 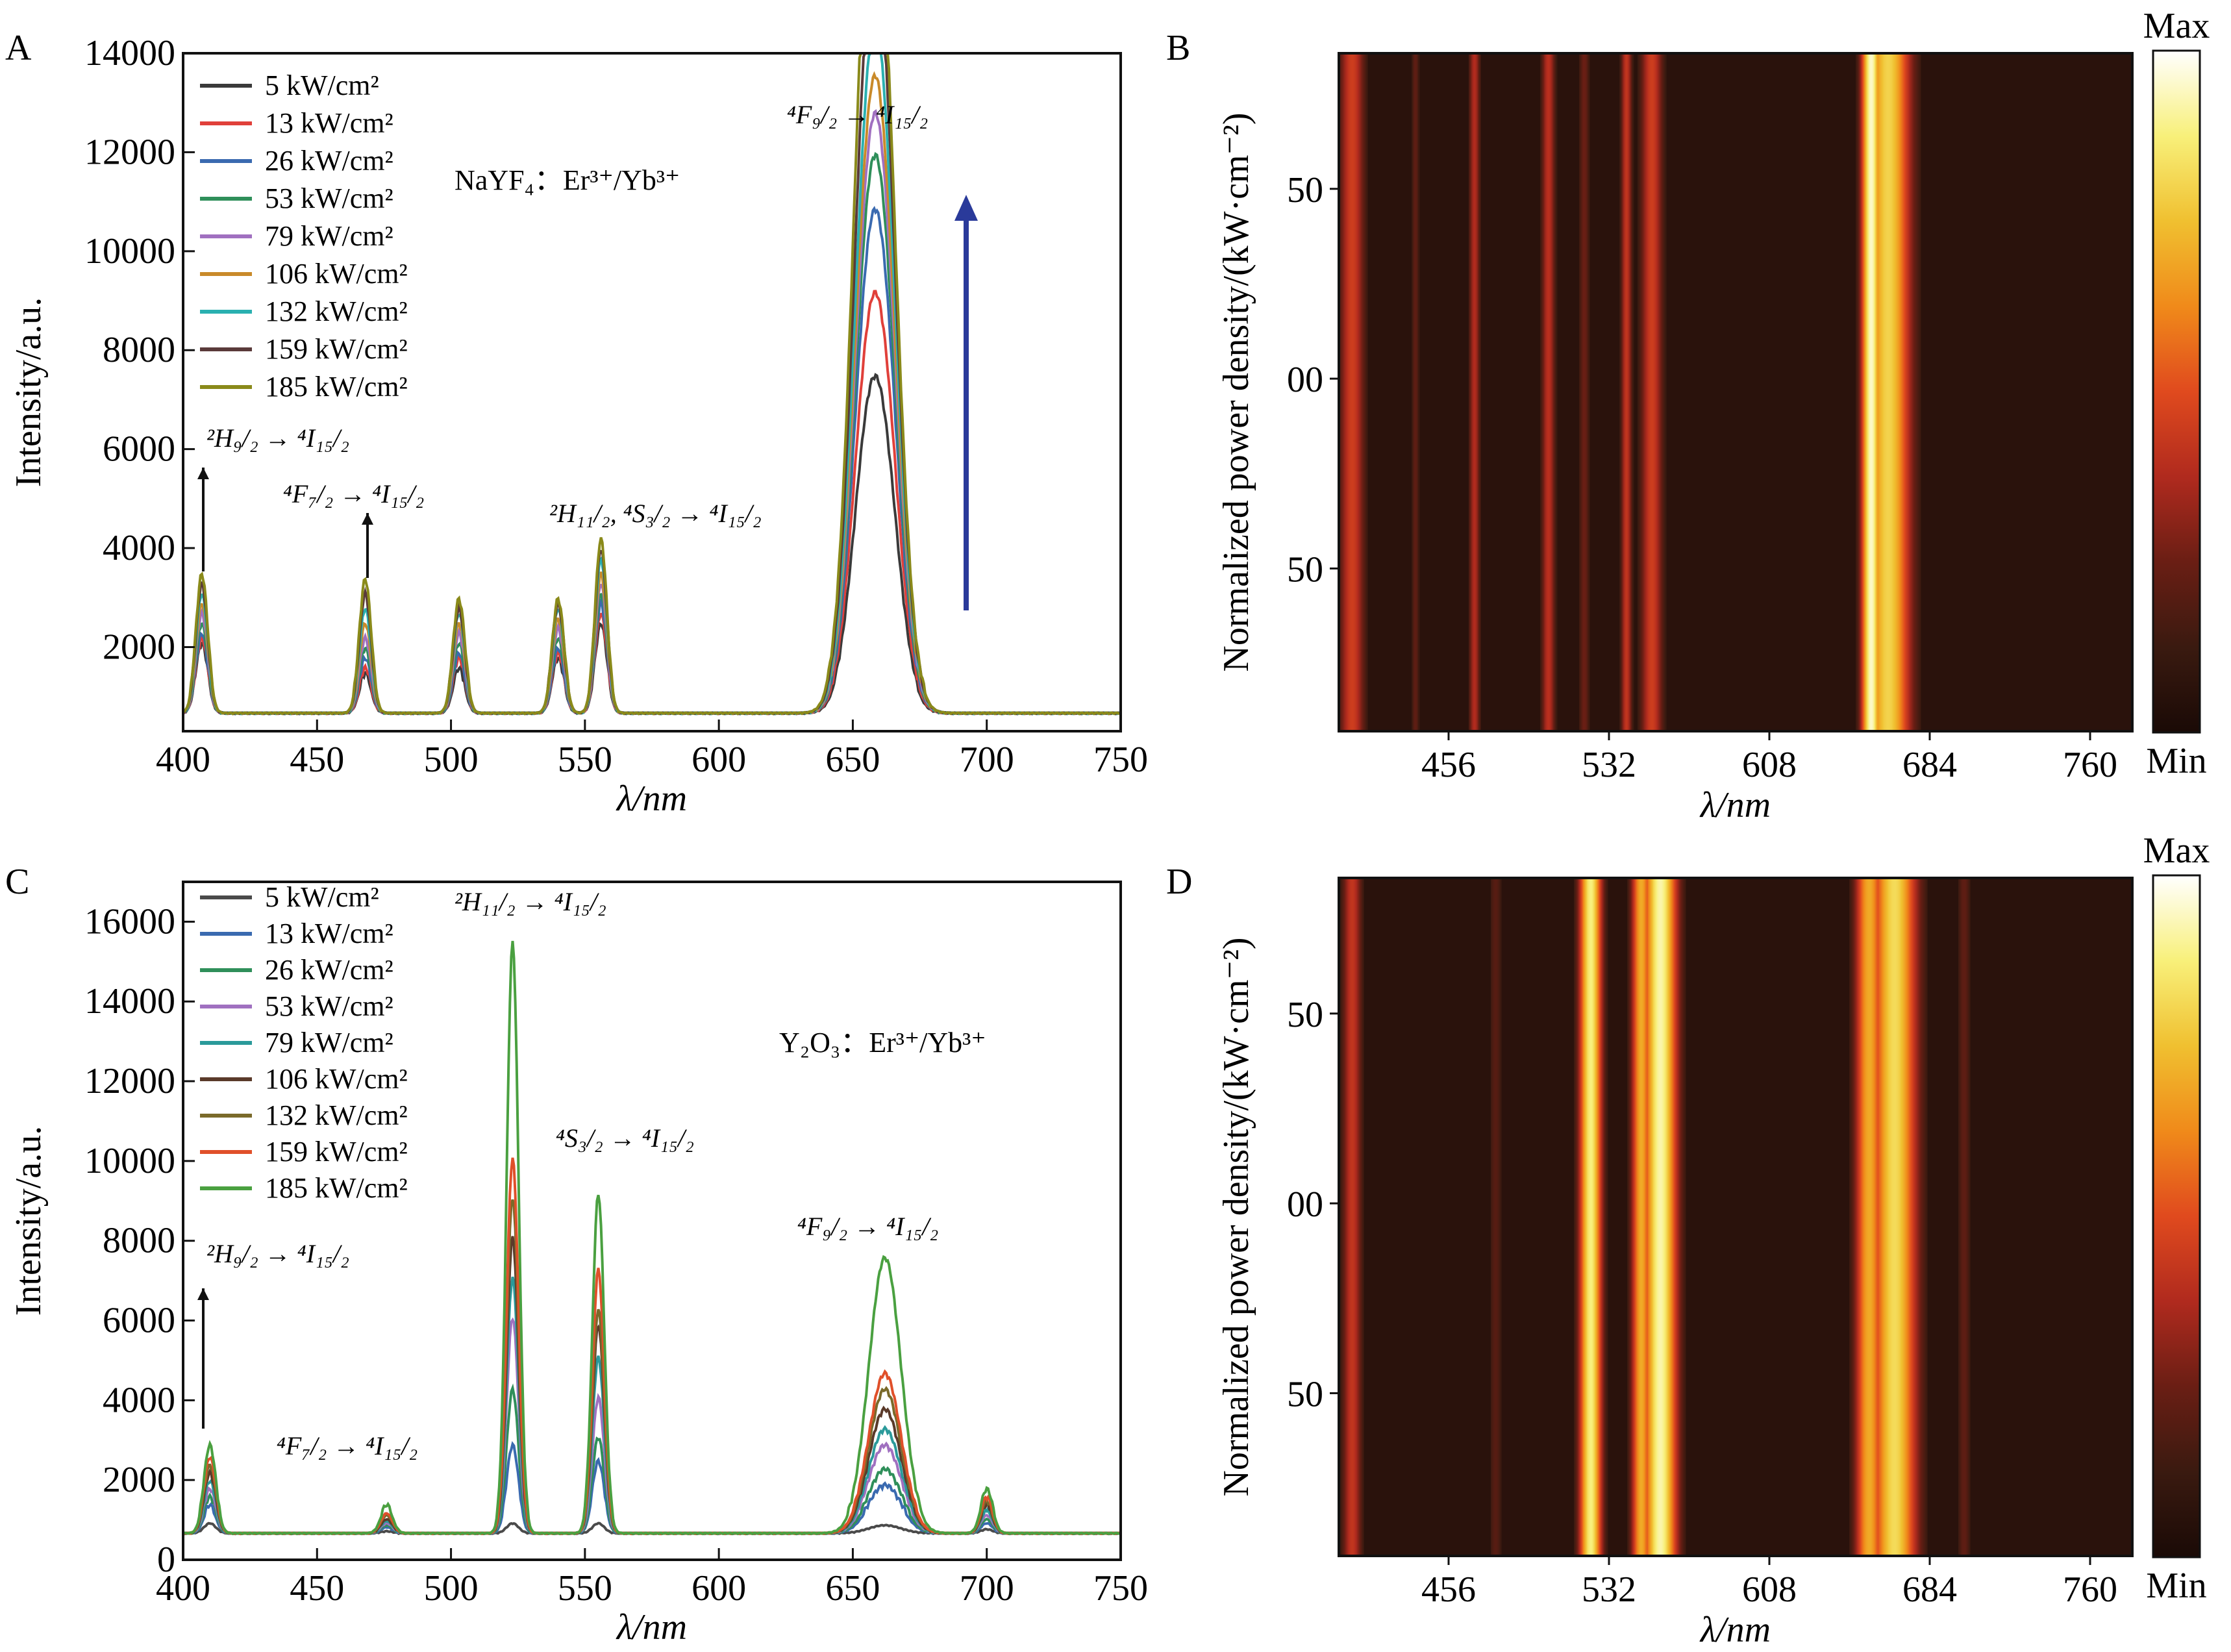 What do you see at coordinates (882, 1042) in the screenshot?
I see `sample-label: Y₂O₃：Er³⁺/Yb³⁺` at bounding box center [882, 1042].